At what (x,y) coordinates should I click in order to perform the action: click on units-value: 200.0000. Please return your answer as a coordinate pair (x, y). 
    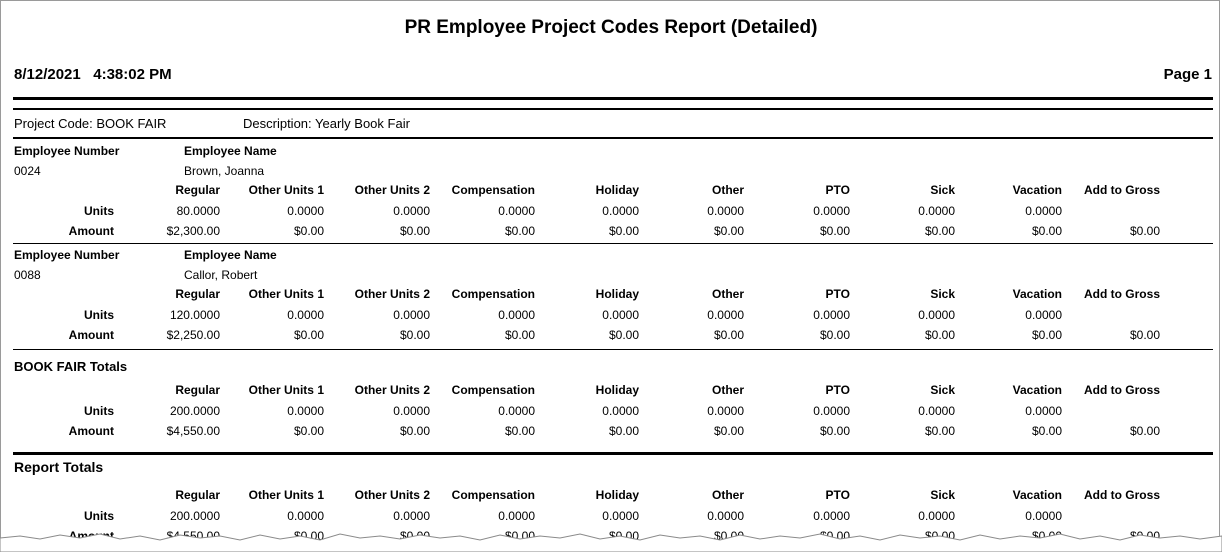
    Looking at the image, I should click on (194, 516).